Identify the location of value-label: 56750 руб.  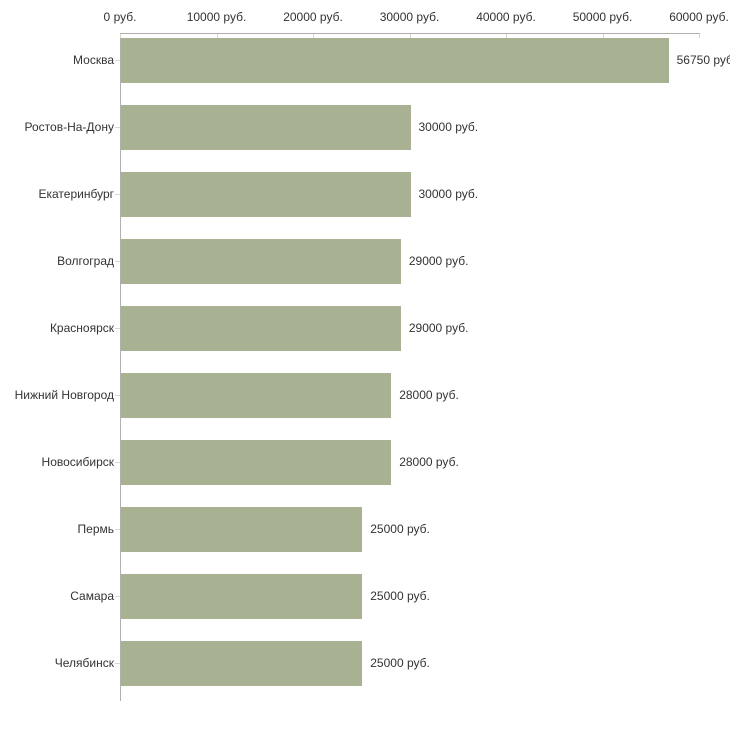
(703, 60).